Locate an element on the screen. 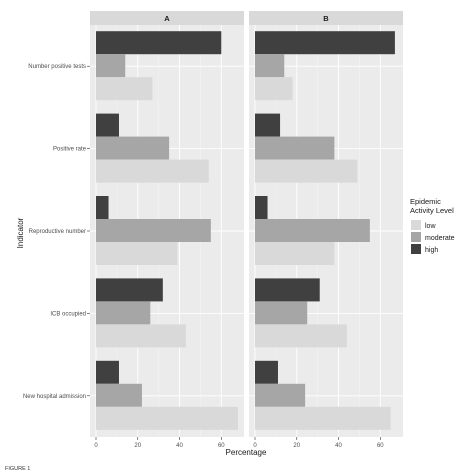 This screenshot has width=474, height=474. figure-caption: FIGURE 1 is located at coordinates (17, 469).